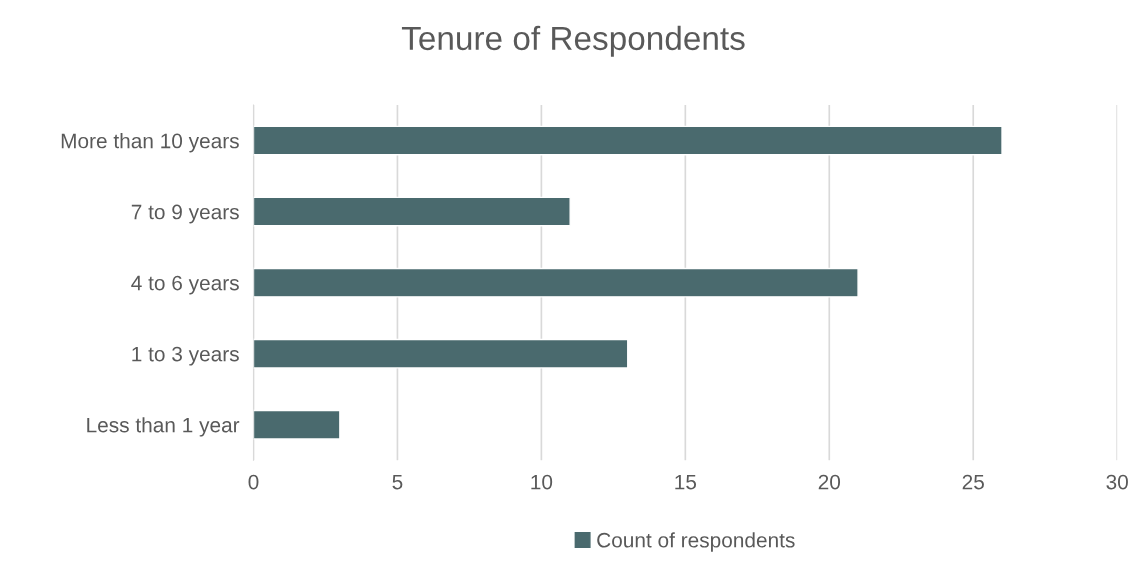 This screenshot has width=1147, height=571. Describe the element at coordinates (163, 427) in the screenshot. I see `y-tick-label: Less than 1 year` at that location.